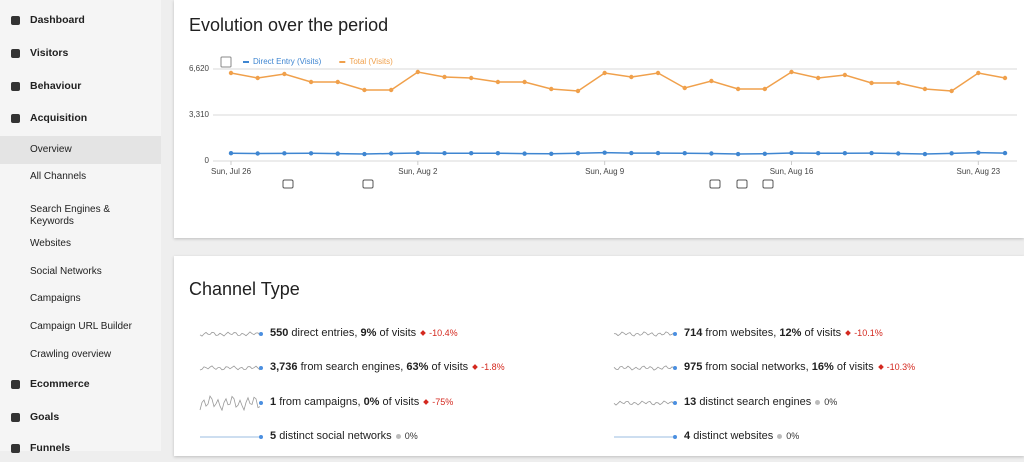 The height and width of the screenshot is (462, 1024). I want to click on nav-item: Acquisition, so click(80, 118).